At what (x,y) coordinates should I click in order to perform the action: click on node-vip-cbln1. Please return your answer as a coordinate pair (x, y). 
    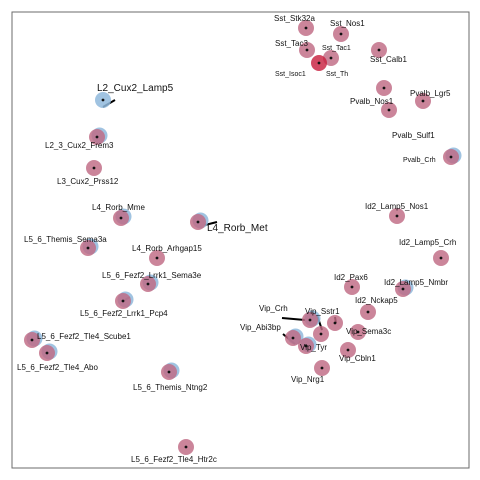
    Looking at the image, I should click on (348, 350).